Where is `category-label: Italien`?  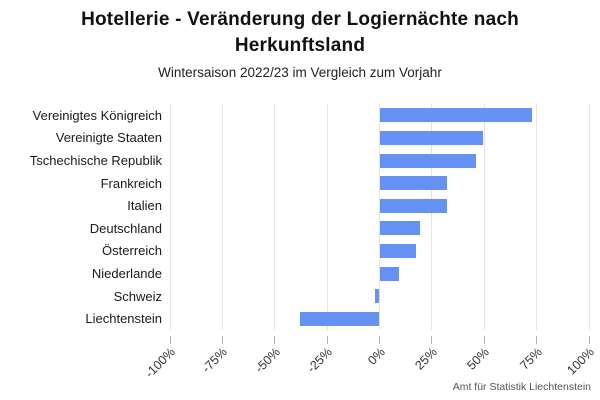
category-label: Italien is located at coordinates (144, 206).